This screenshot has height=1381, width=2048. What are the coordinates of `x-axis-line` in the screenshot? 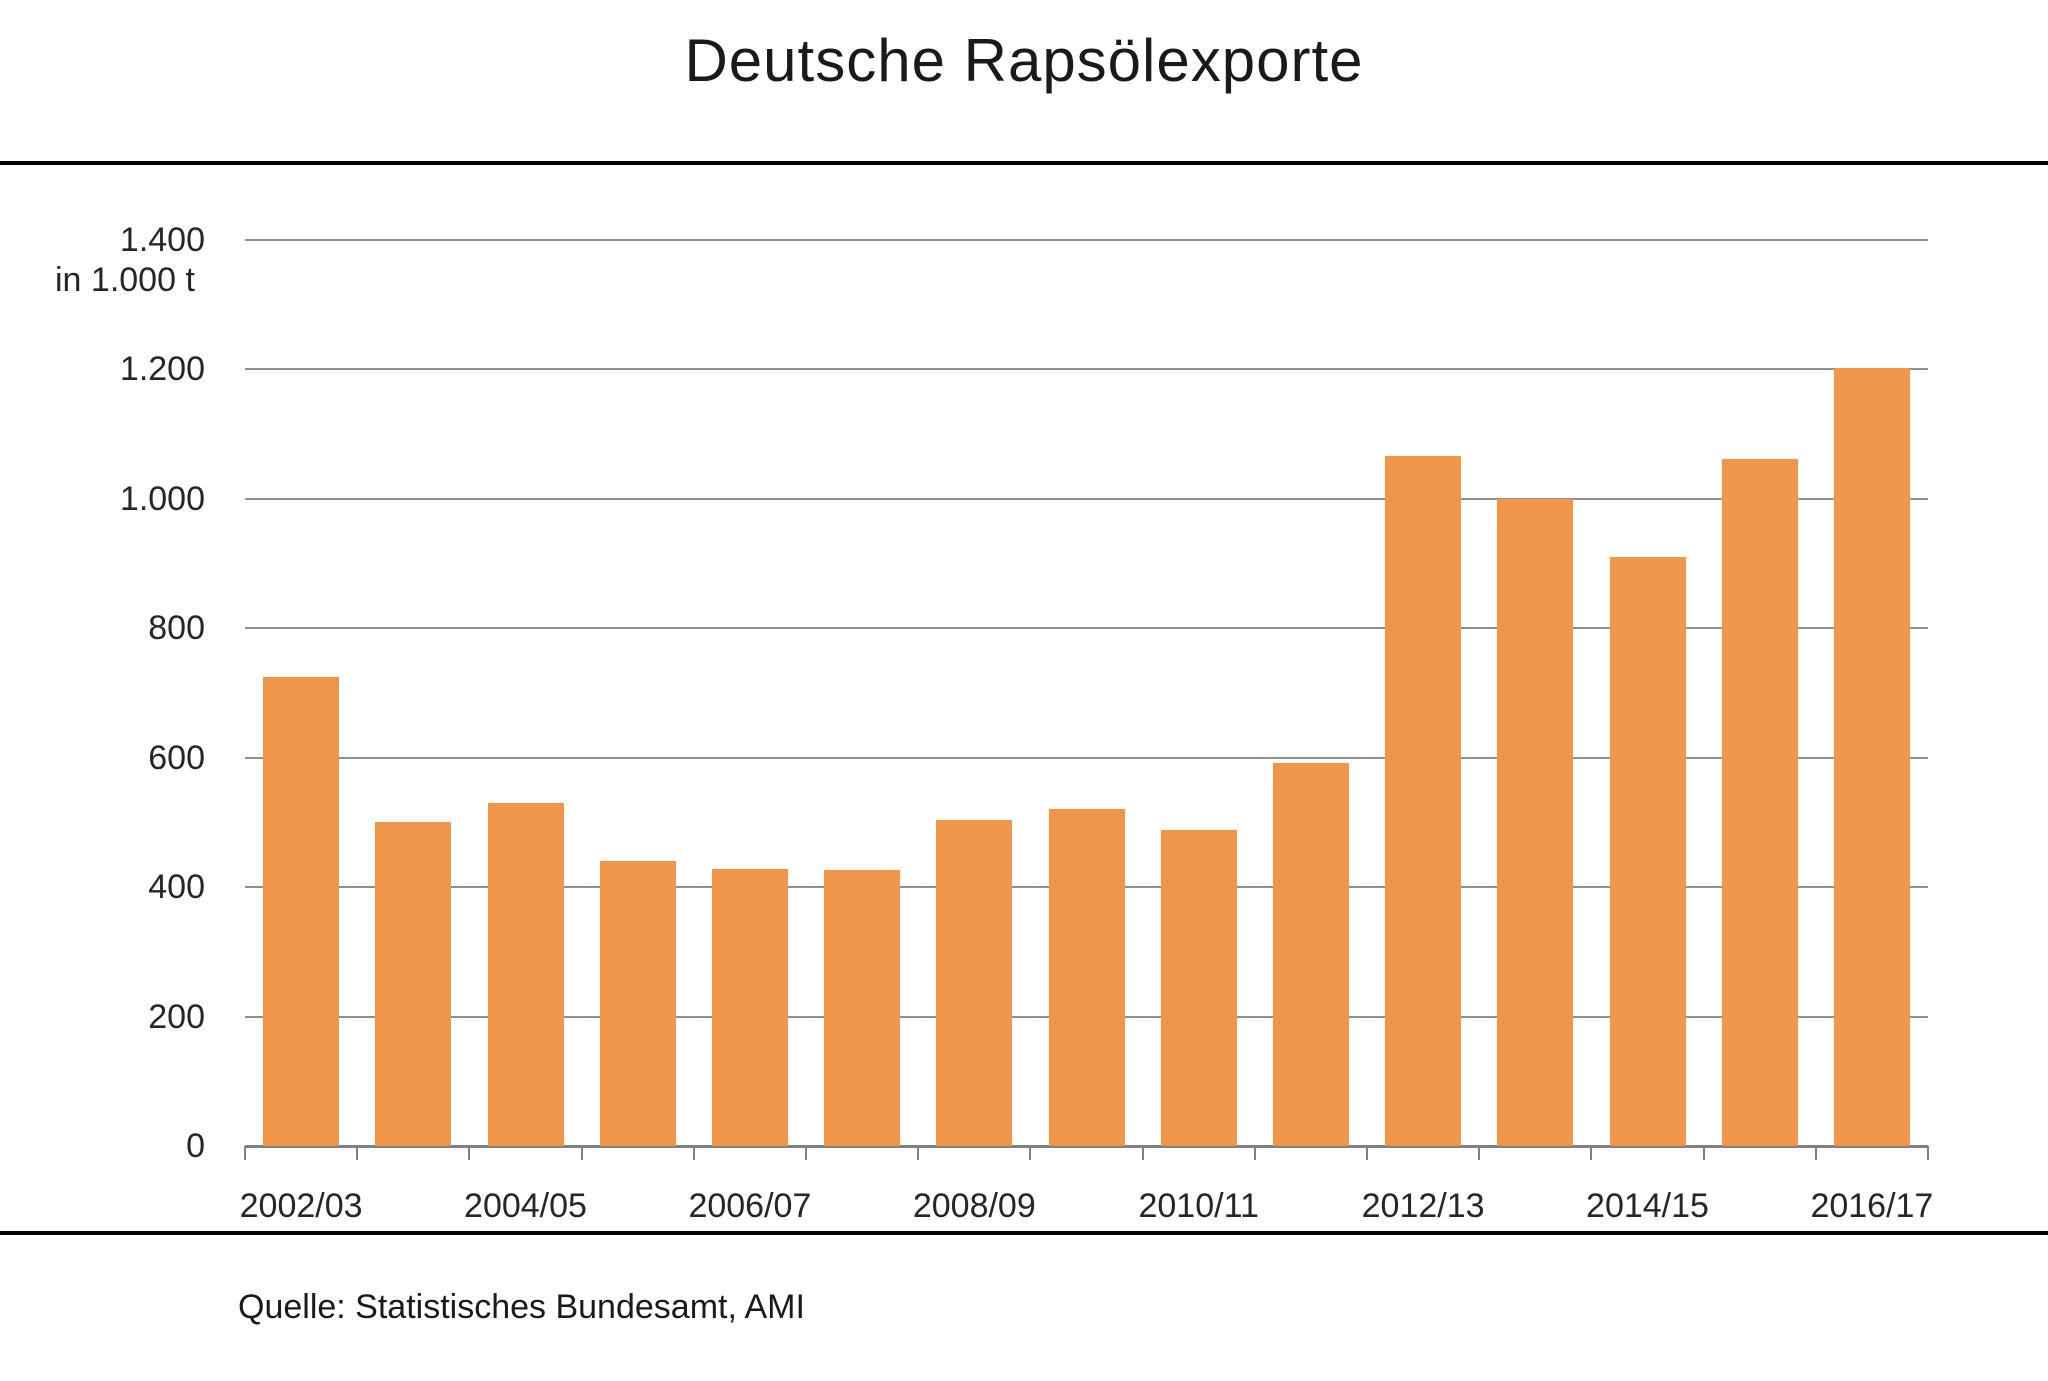 It's located at (1086, 1146).